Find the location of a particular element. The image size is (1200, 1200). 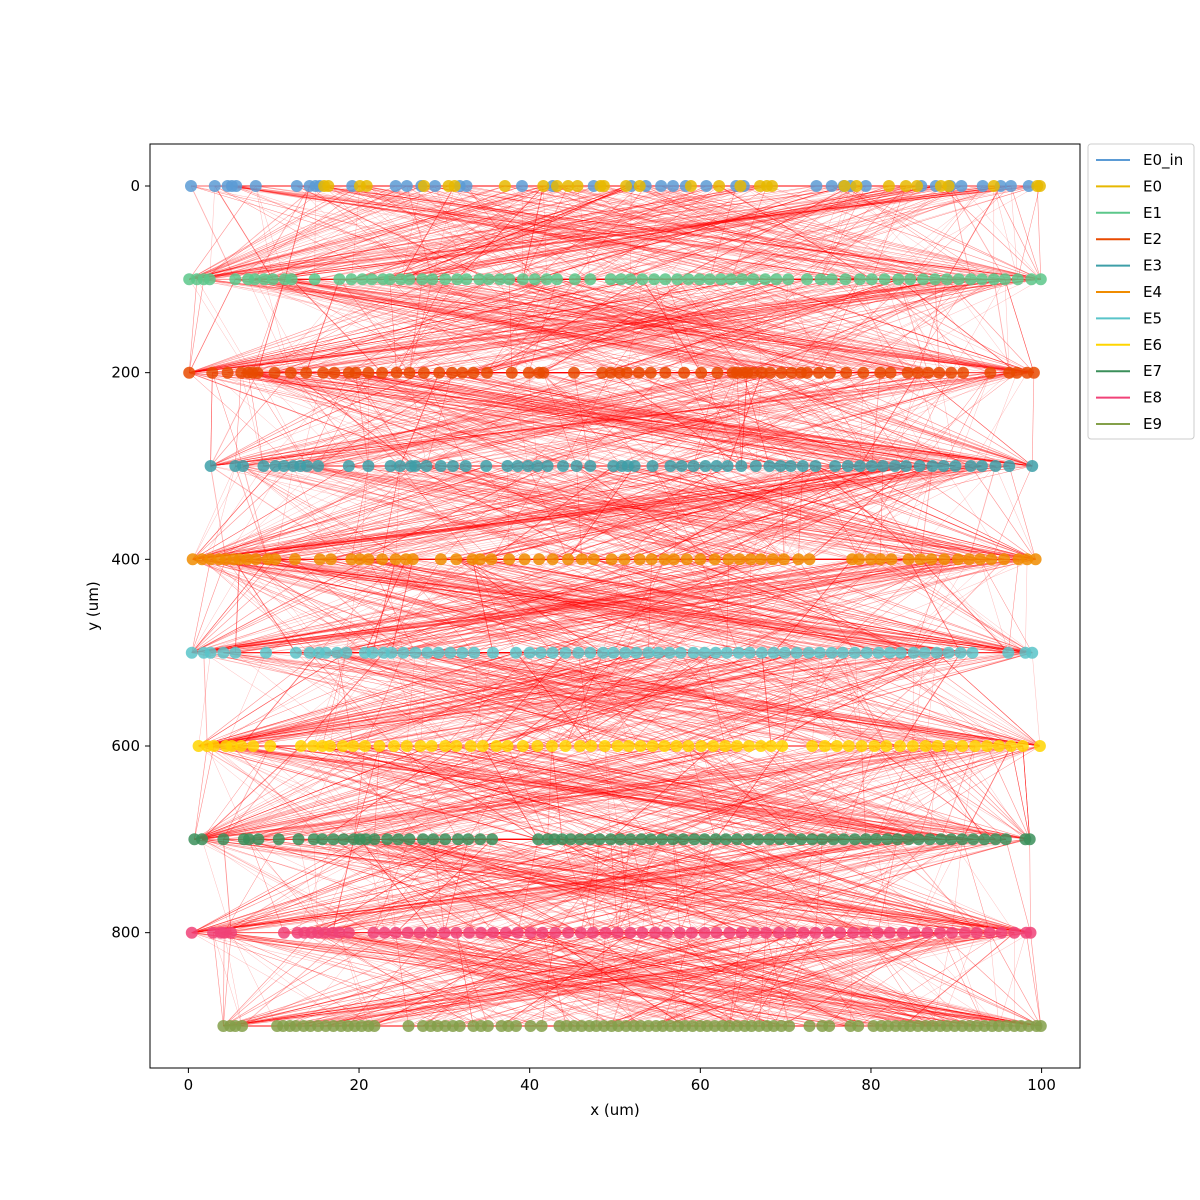

data-point-E0 is located at coordinates (719, 186).